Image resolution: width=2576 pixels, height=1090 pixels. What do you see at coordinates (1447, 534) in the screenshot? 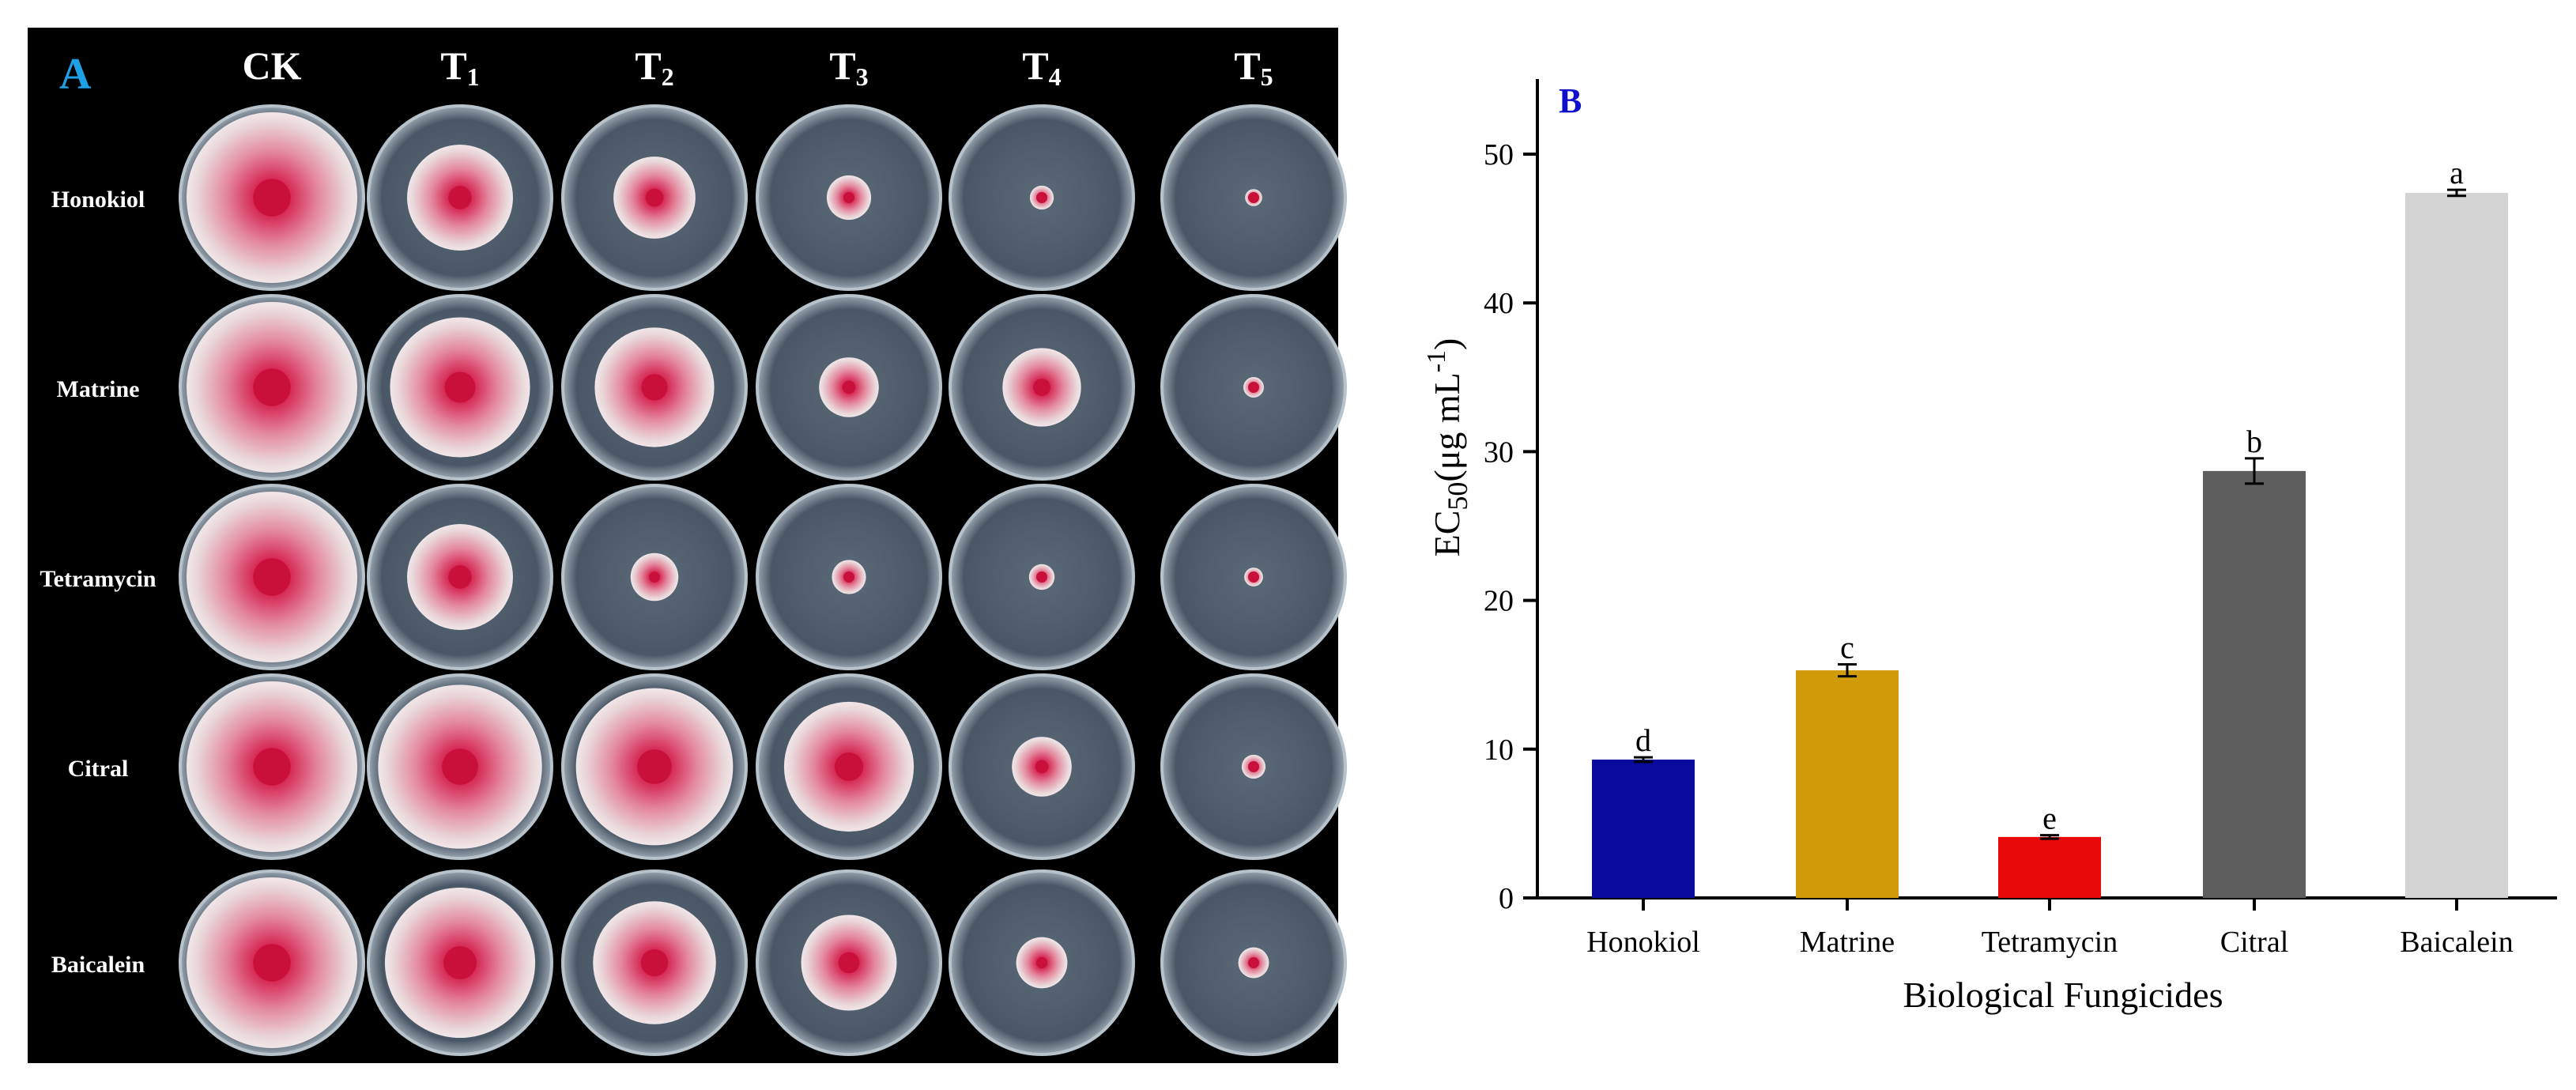
I see `y-label-base: EC` at bounding box center [1447, 534].